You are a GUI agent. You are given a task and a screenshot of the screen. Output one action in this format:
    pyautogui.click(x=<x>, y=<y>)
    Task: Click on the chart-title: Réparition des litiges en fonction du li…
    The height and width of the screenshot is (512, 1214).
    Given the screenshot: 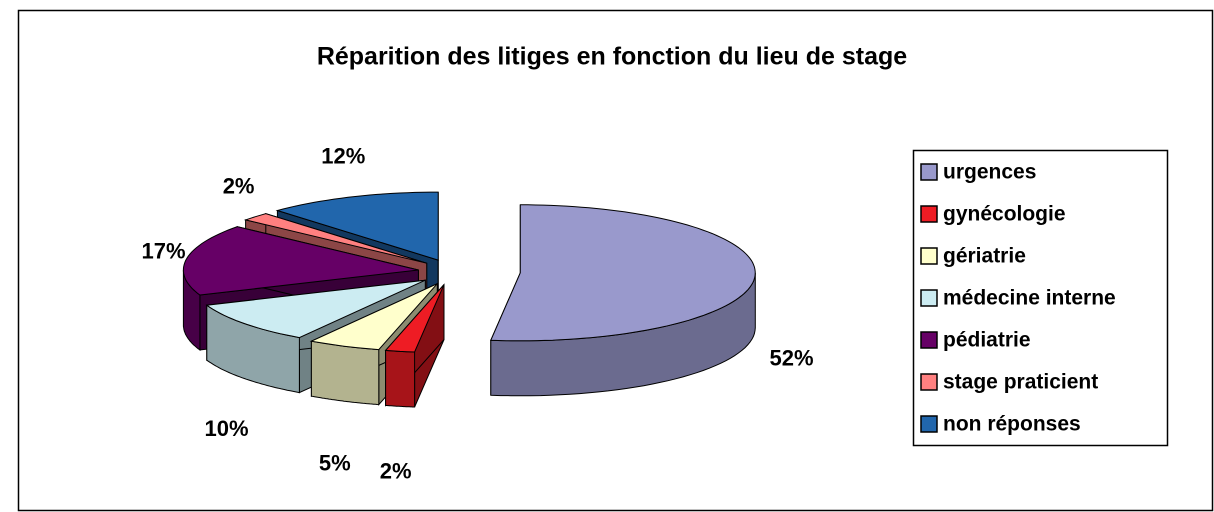 What is the action you would take?
    pyautogui.click(x=612, y=57)
    